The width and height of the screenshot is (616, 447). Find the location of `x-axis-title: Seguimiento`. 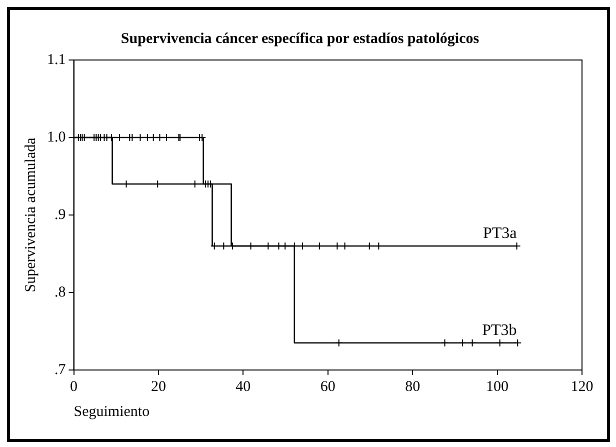

x-axis-title: Seguimiento is located at coordinates (112, 412).